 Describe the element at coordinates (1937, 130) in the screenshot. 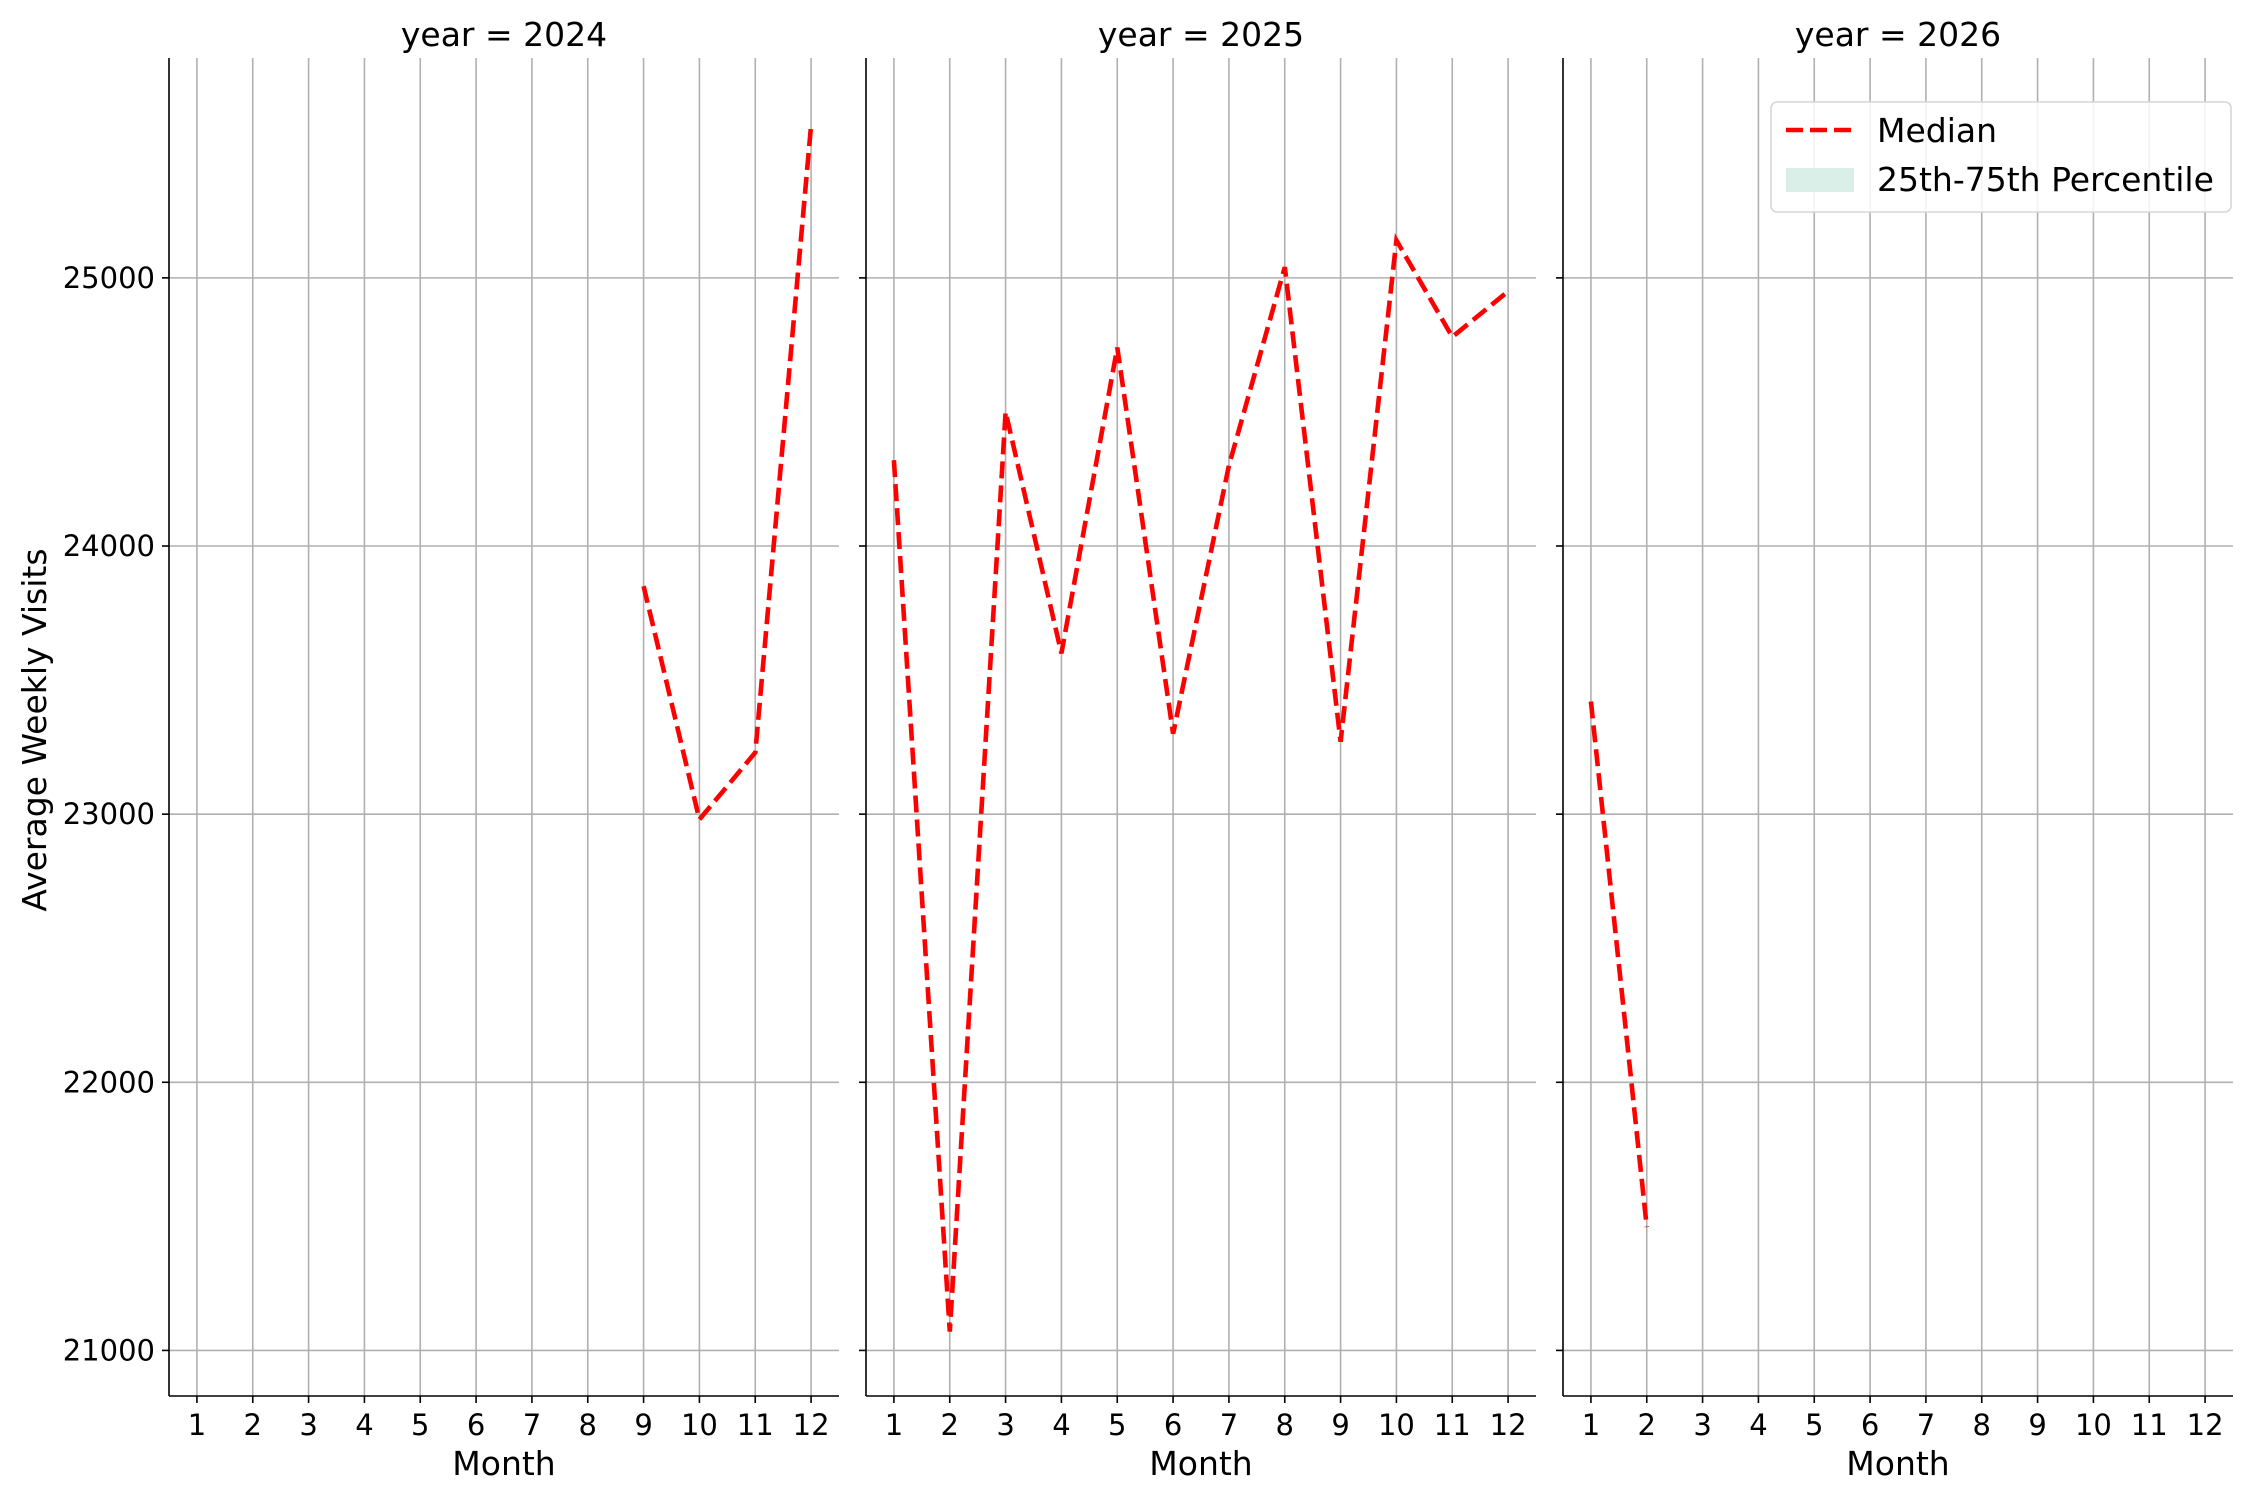

I see `legend-median-label: Median` at that location.